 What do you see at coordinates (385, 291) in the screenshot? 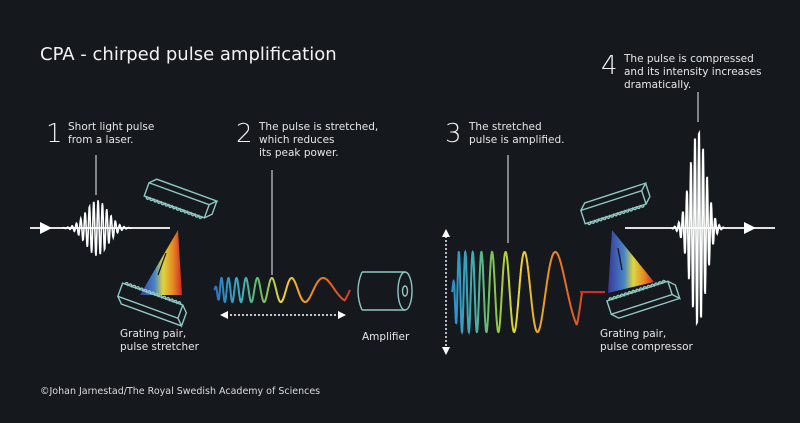
I see `amplifier-cylinder` at bounding box center [385, 291].